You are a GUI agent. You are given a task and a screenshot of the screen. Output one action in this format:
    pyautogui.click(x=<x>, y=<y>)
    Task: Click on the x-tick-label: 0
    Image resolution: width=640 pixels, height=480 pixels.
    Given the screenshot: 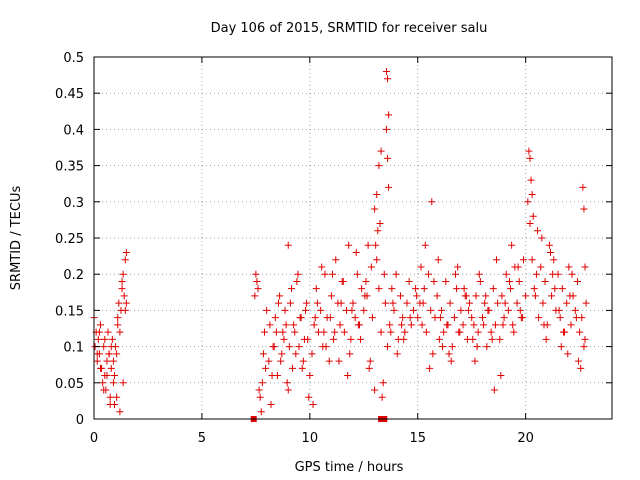 What is the action you would take?
    pyautogui.click(x=94, y=438)
    